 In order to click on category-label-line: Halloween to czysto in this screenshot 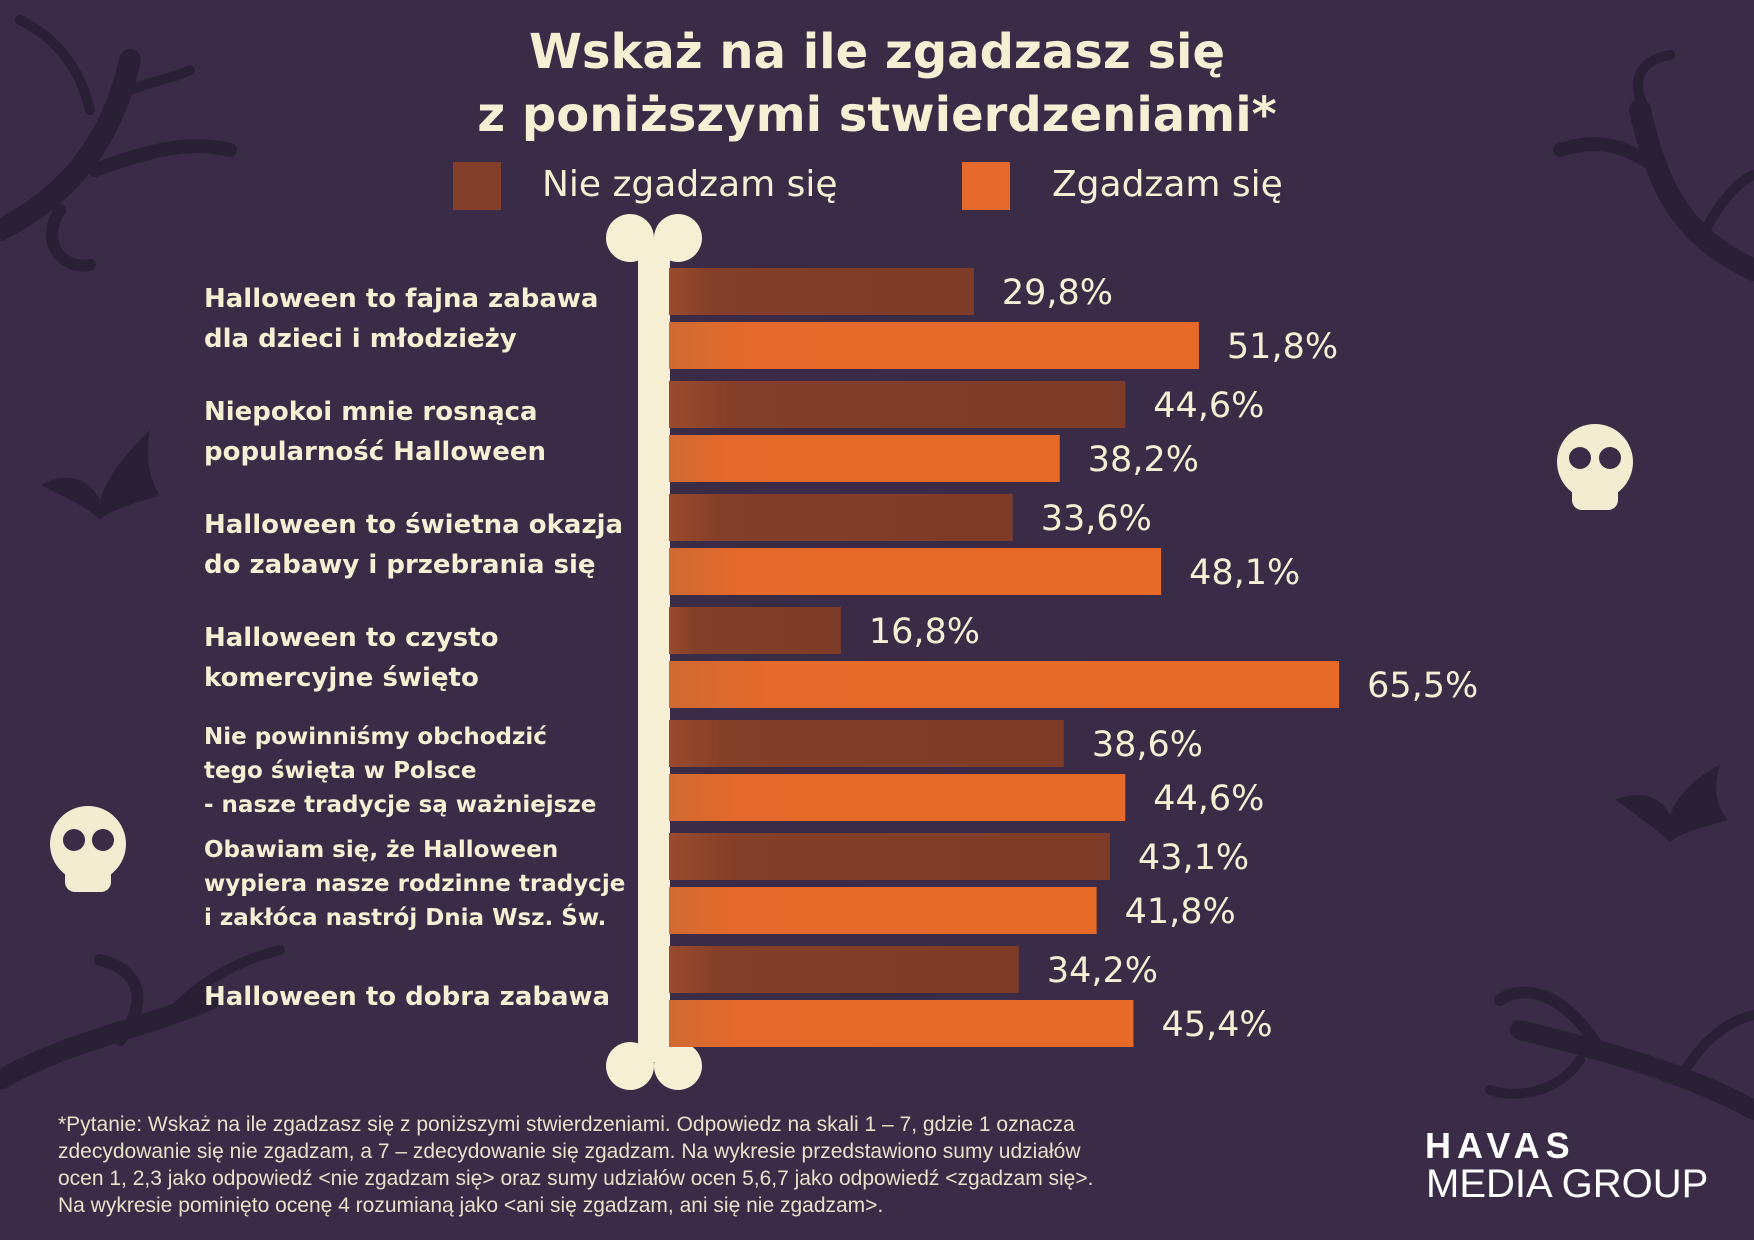, I will do `click(351, 637)`.